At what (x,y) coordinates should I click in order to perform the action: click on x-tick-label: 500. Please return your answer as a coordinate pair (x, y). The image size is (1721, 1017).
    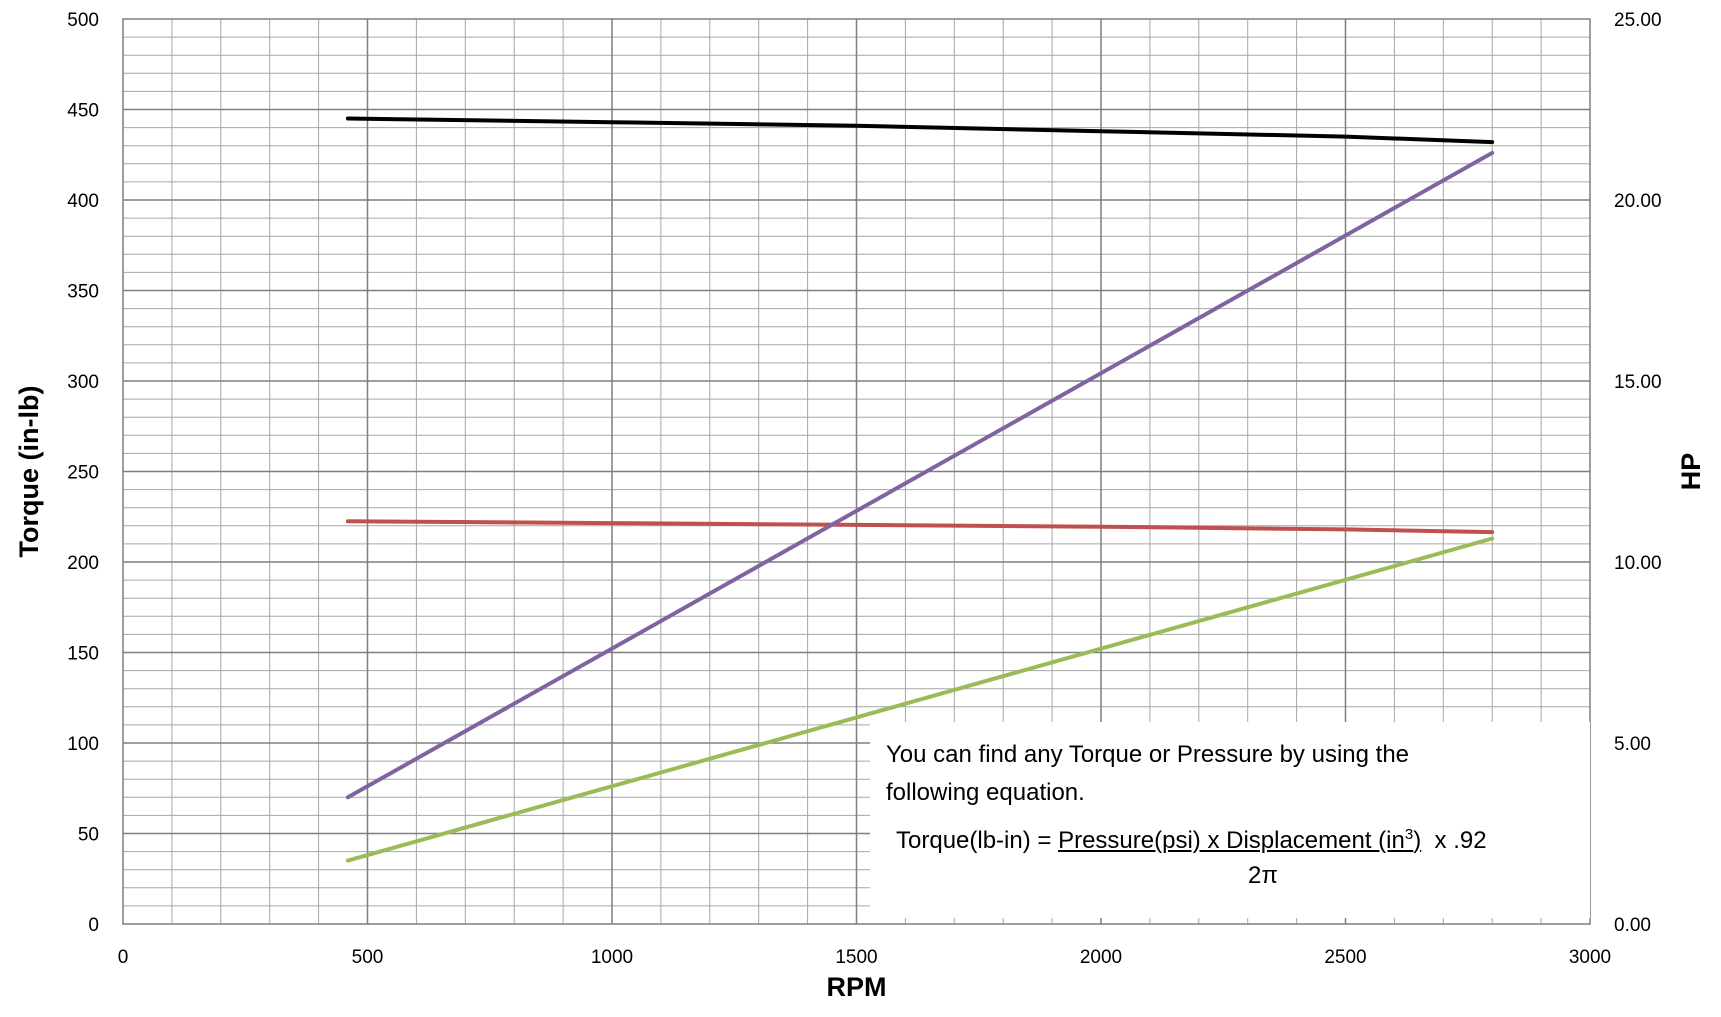
    Looking at the image, I should click on (368, 957).